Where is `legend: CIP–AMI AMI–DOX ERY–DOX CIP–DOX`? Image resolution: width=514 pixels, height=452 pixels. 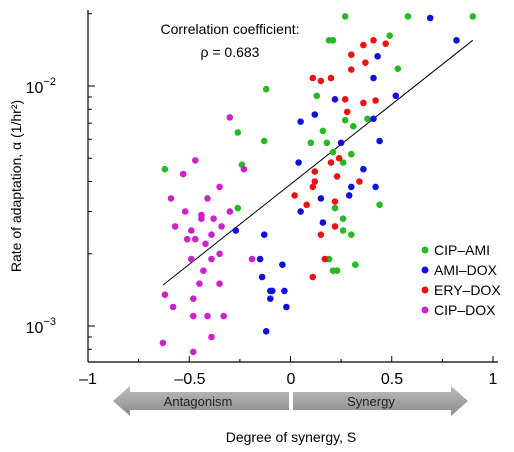
legend: CIP–AMI AMI–DOX ERY–DOX CIP–DOX is located at coordinates (461, 280).